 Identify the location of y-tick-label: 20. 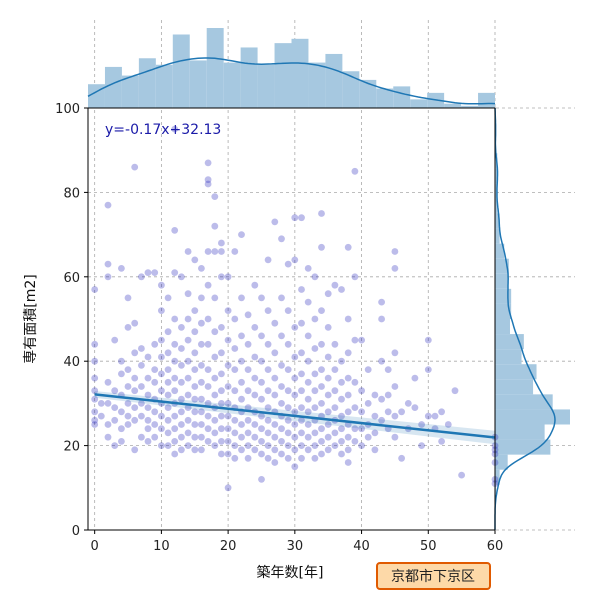
(71, 447).